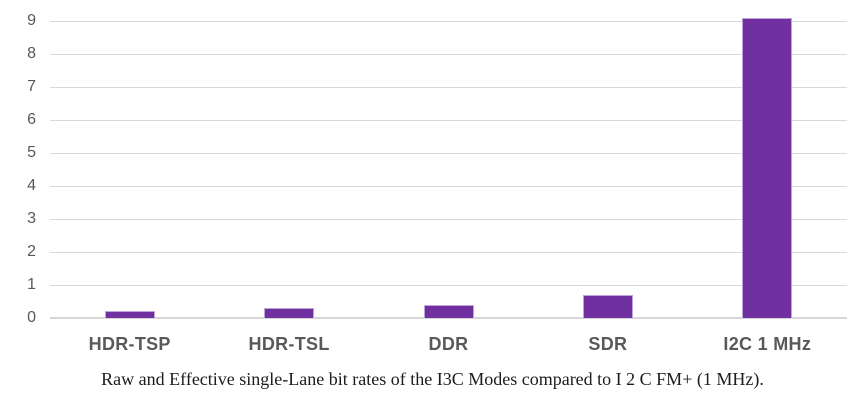 This screenshot has width=865, height=407. Describe the element at coordinates (129, 344) in the screenshot. I see `x-tick-label-hdr-tsp: HDR-TSP` at that location.